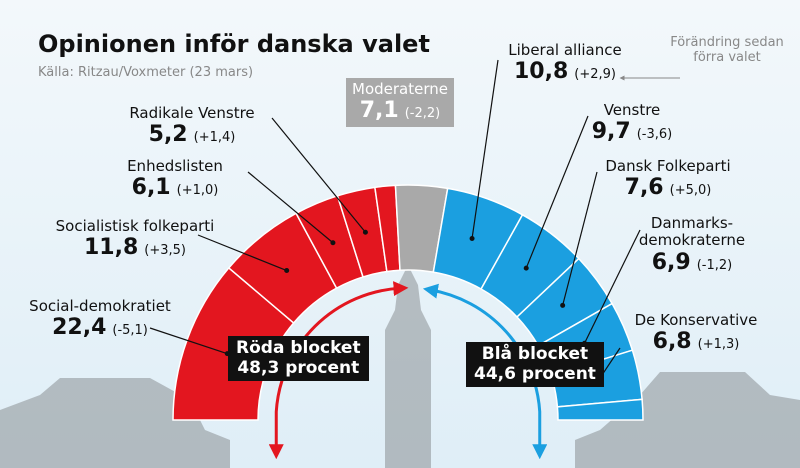  What do you see at coordinates (632, 110) in the screenshot?
I see `party-name: Venstre` at bounding box center [632, 110].